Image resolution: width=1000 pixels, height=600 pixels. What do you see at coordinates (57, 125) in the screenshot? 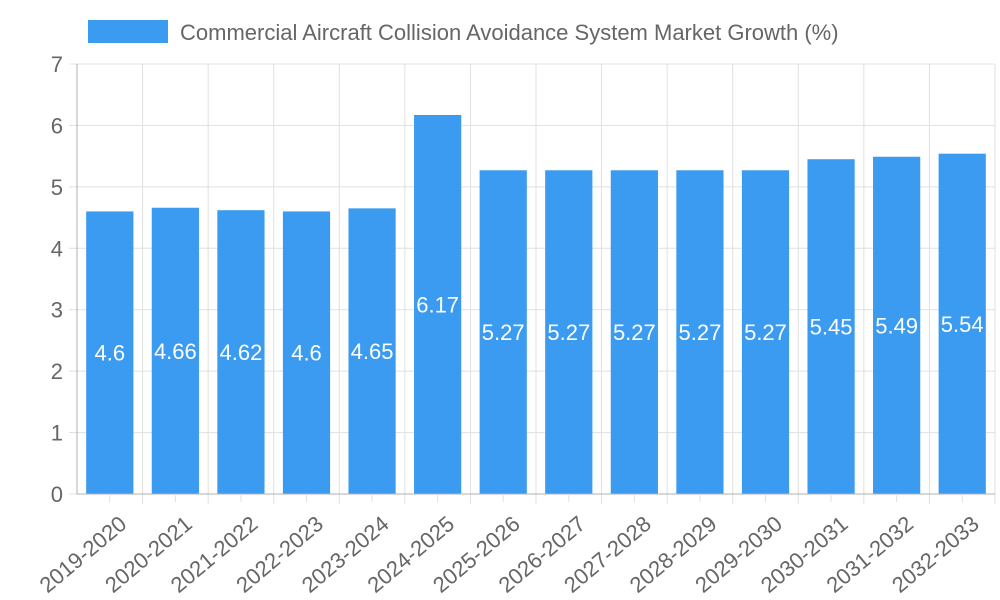
I see `y-tick-label: 6` at bounding box center [57, 125].